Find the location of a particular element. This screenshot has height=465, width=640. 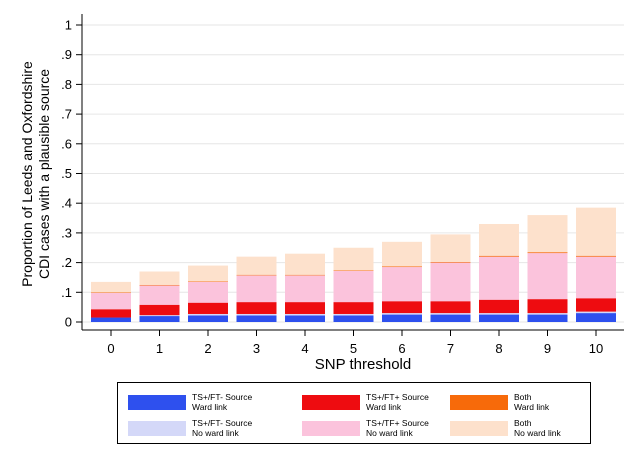

x-tick-label: 1 is located at coordinates (159, 348).